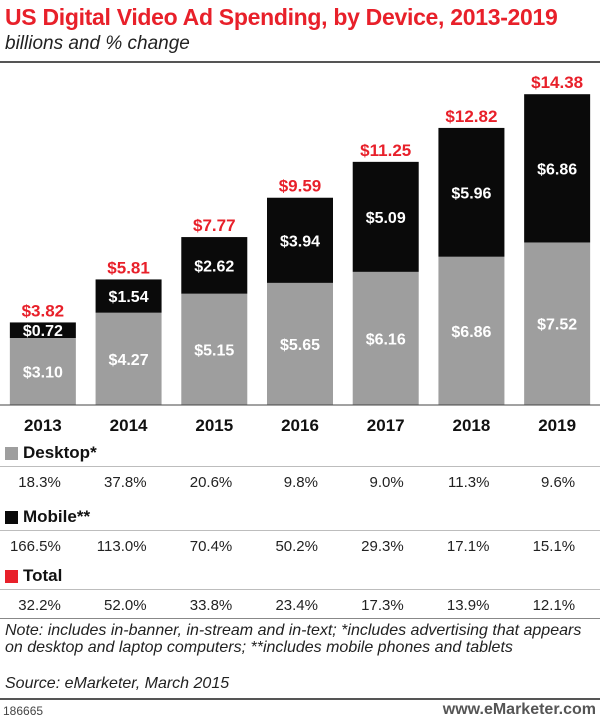 Image resolution: width=600 pixels, height=722 pixels. What do you see at coordinates (43, 425) in the screenshot?
I see `x-tick-label-2013: 2013` at bounding box center [43, 425].